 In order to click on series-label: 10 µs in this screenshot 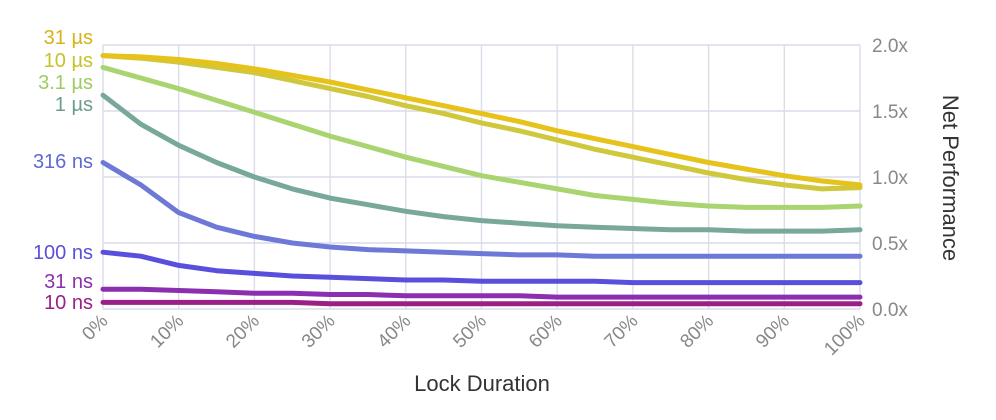, I will do `click(68, 61)`.